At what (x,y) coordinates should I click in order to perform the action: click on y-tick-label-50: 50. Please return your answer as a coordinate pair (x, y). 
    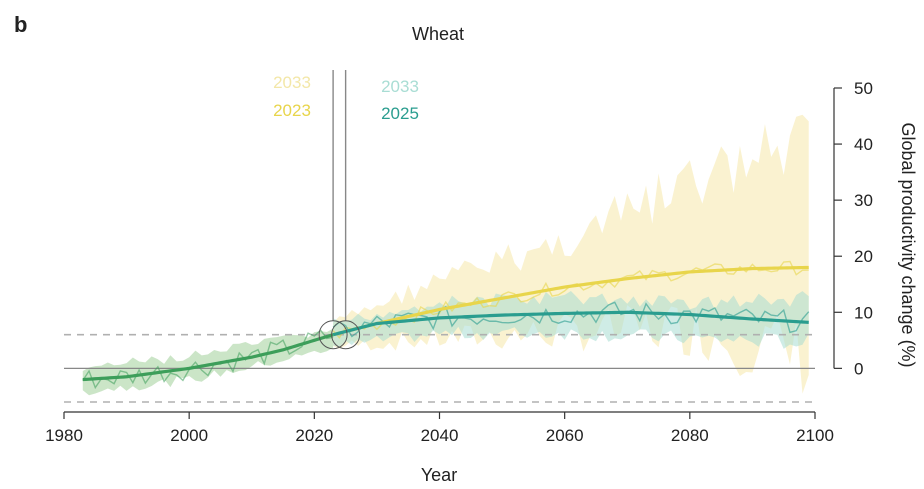
    Looking at the image, I should click on (863, 88).